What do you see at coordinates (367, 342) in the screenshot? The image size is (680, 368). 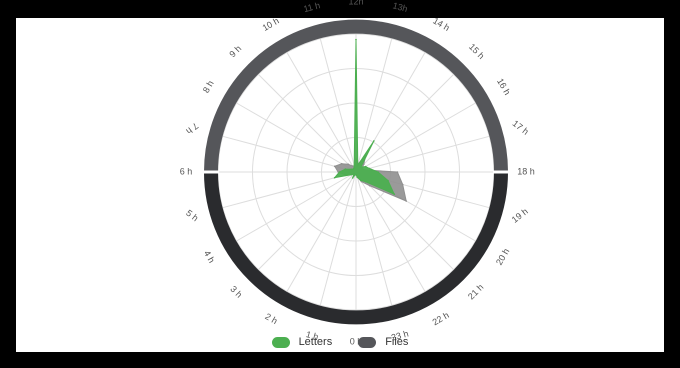 I see `legend-swatch-files` at bounding box center [367, 342].